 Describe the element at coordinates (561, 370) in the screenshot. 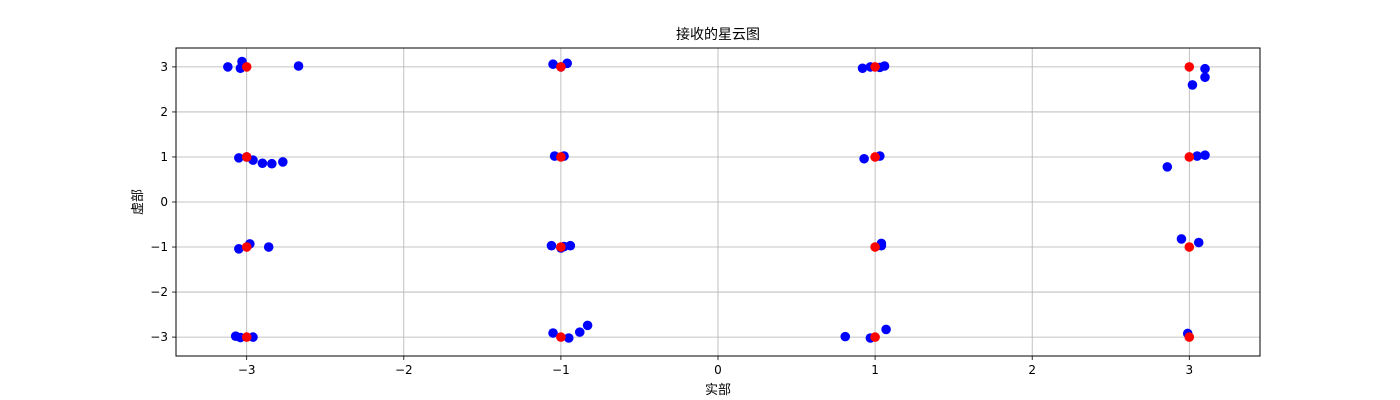

I see `x-tick-label: −1` at that location.